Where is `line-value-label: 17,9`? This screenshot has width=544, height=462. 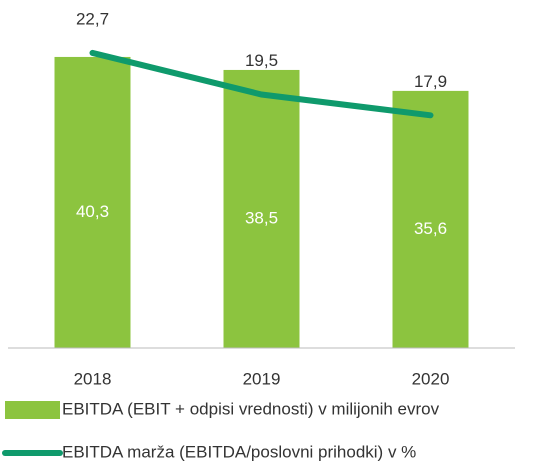
line-value-label: 17,9 is located at coordinates (430, 81).